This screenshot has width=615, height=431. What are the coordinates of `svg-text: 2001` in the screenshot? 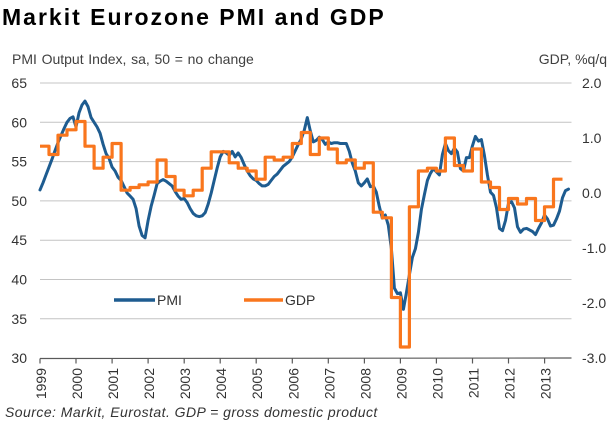 It's located at (113, 383).